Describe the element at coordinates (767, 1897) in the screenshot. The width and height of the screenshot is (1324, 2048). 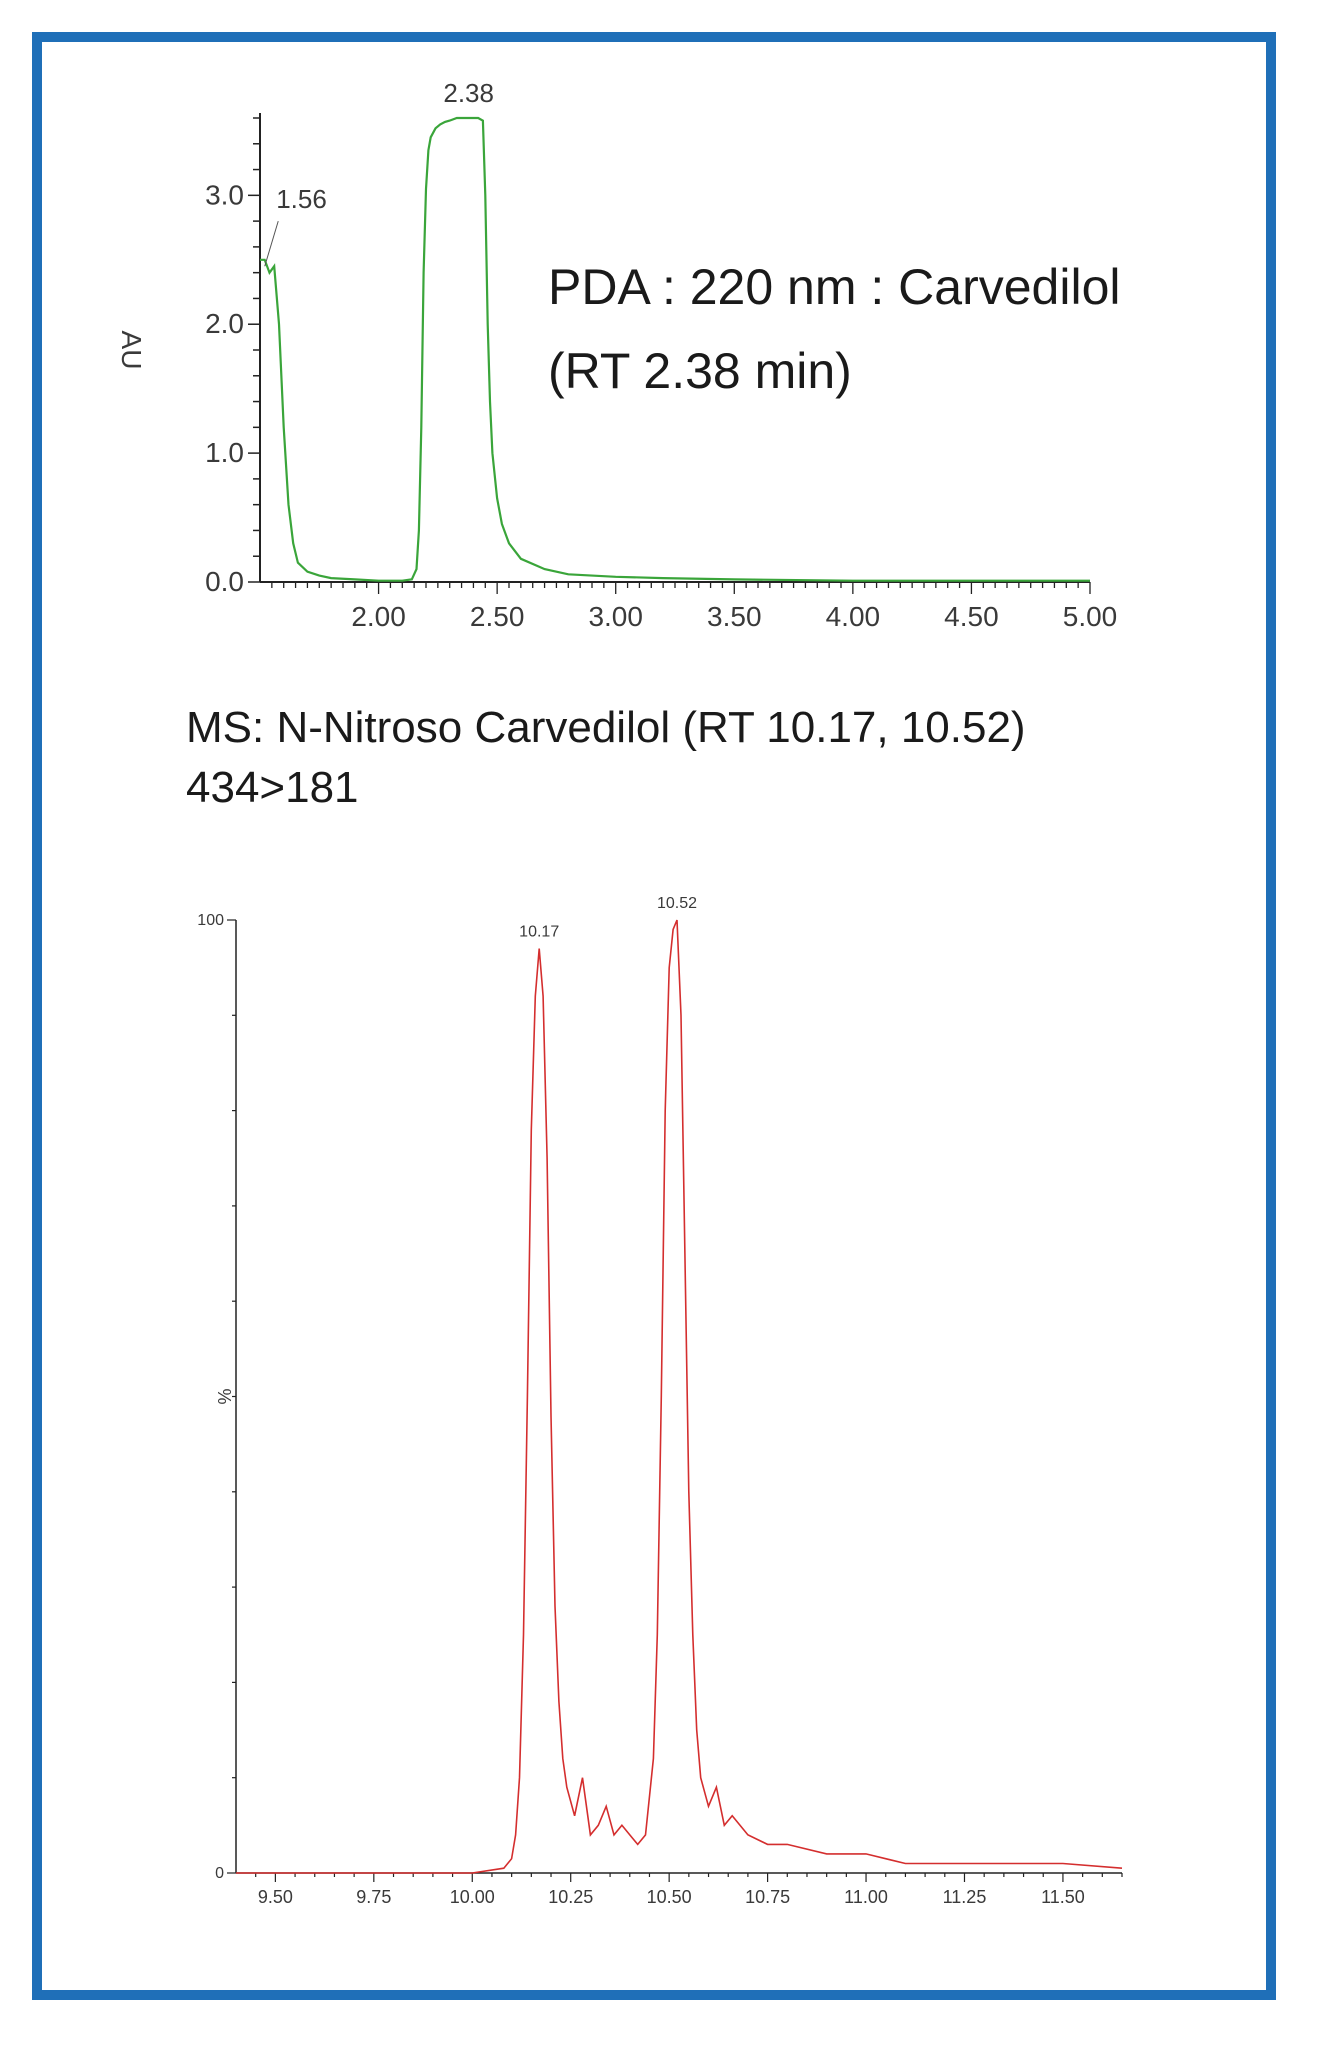
I see `ms-x-tick-label: 10.75` at that location.